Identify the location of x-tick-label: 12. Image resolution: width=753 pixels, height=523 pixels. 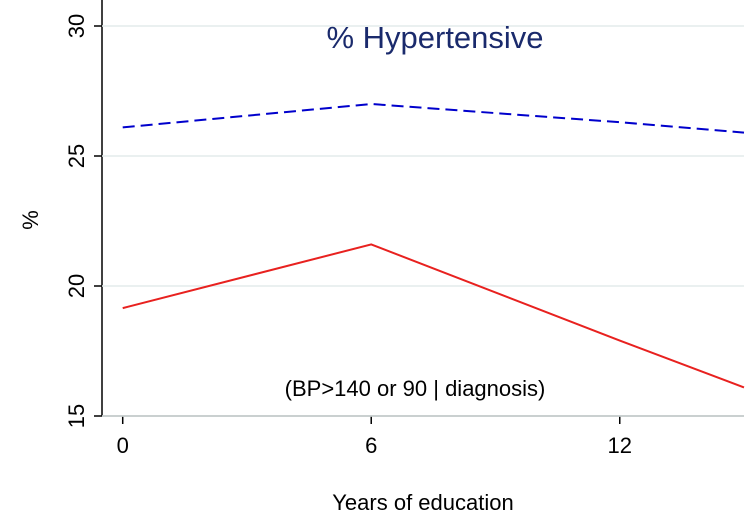
(619, 445).